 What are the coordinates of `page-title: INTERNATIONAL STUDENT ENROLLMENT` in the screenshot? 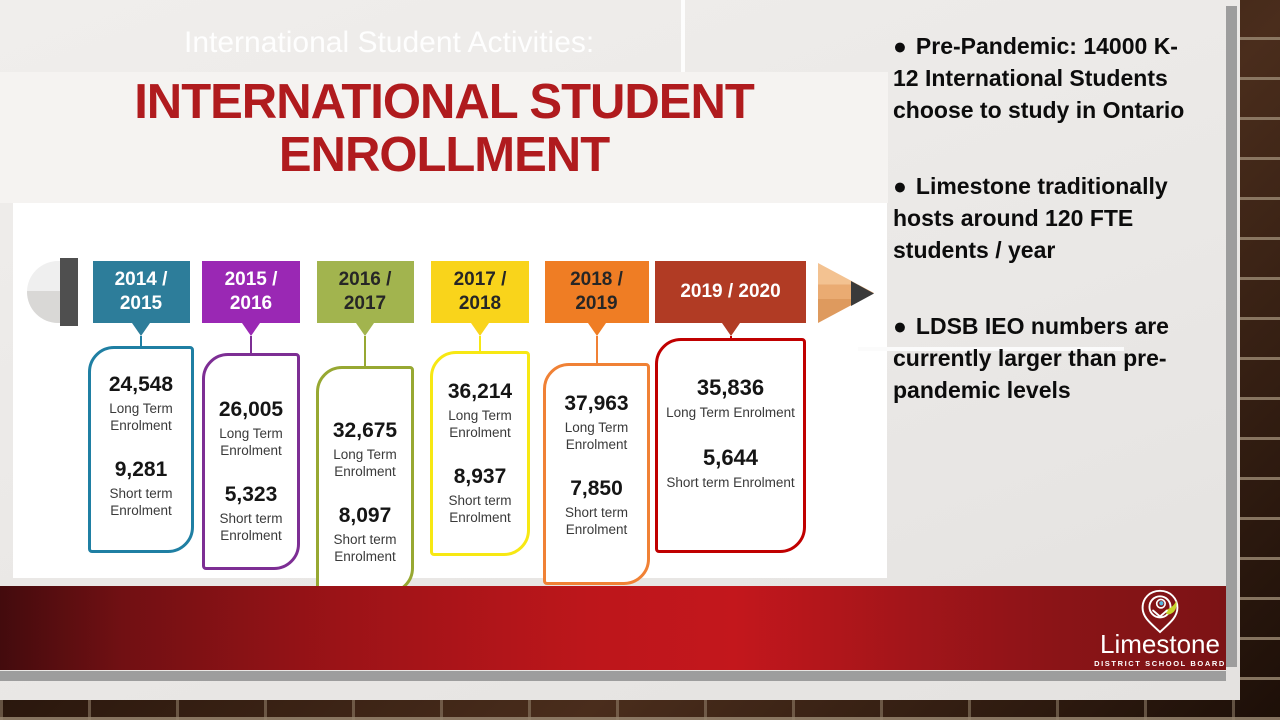 It's located at (444, 129).